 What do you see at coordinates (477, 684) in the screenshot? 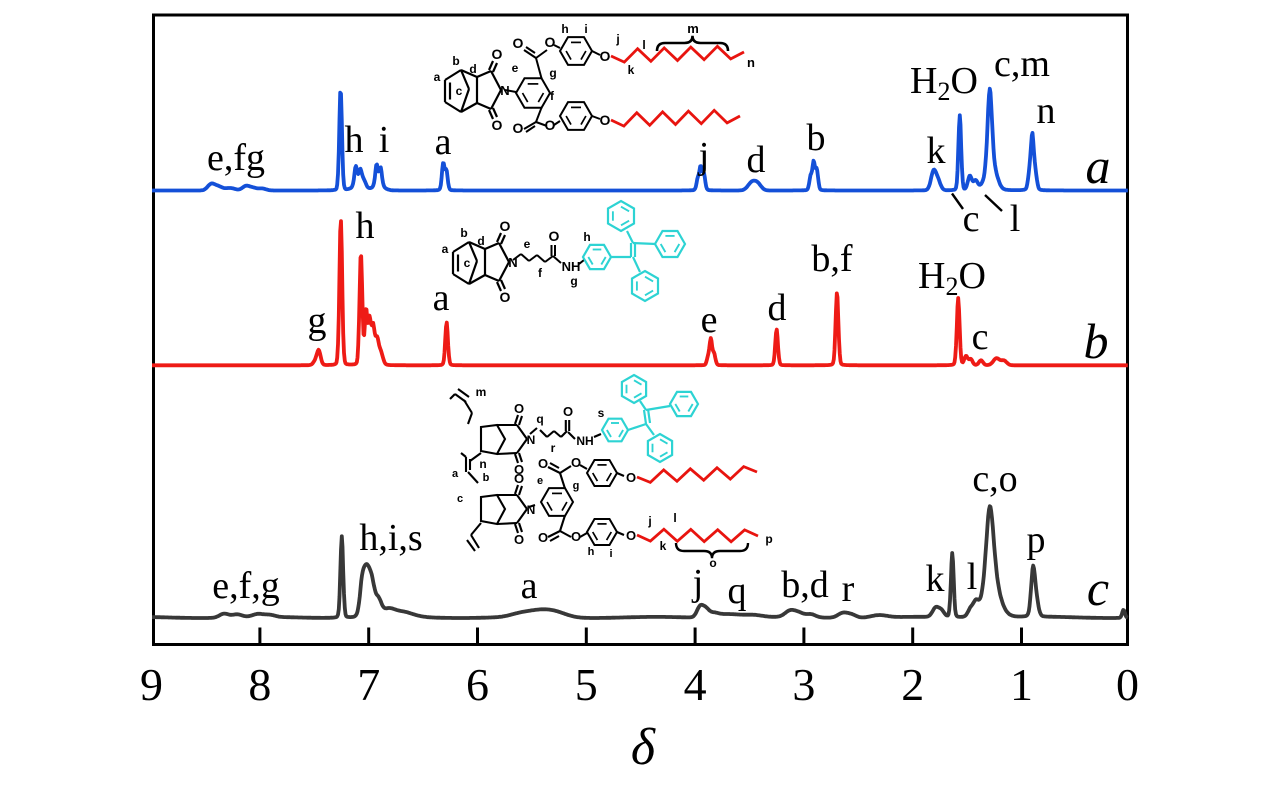
I see `svg-text: 6` at bounding box center [477, 684].